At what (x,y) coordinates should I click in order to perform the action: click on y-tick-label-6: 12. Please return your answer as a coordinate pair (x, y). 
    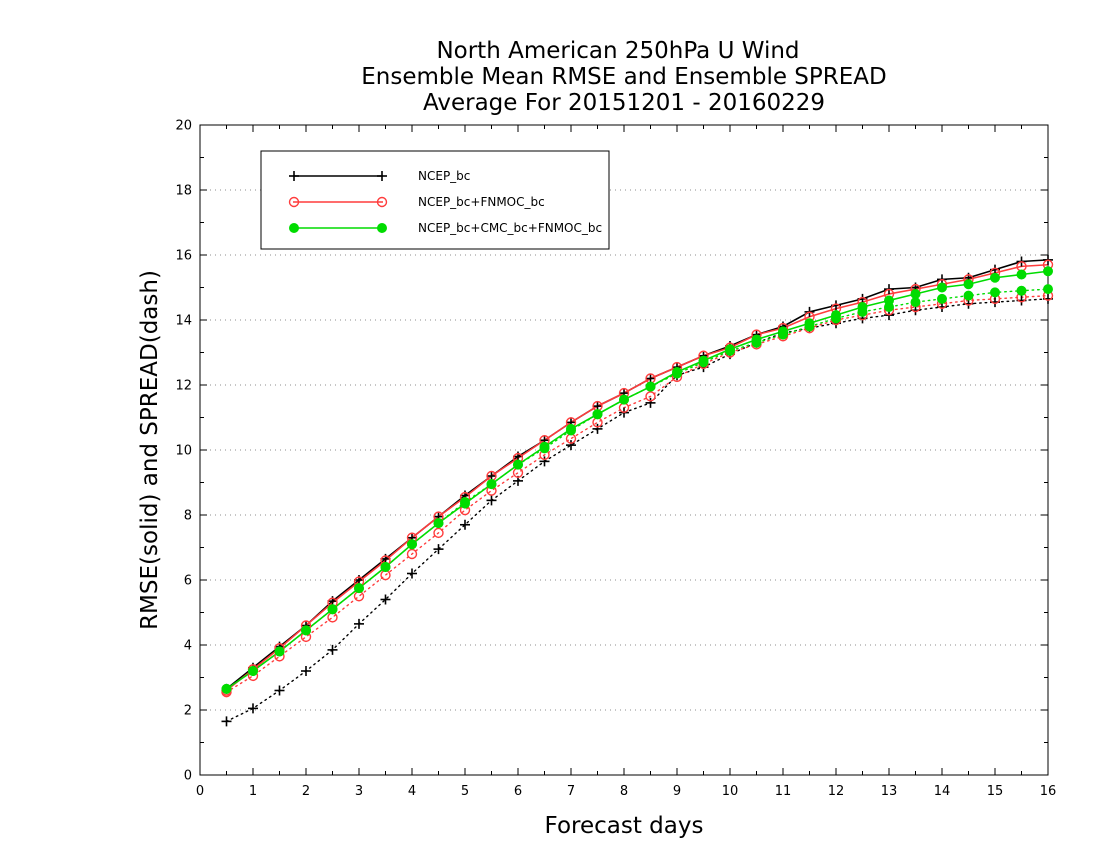
    Looking at the image, I should click on (183, 386).